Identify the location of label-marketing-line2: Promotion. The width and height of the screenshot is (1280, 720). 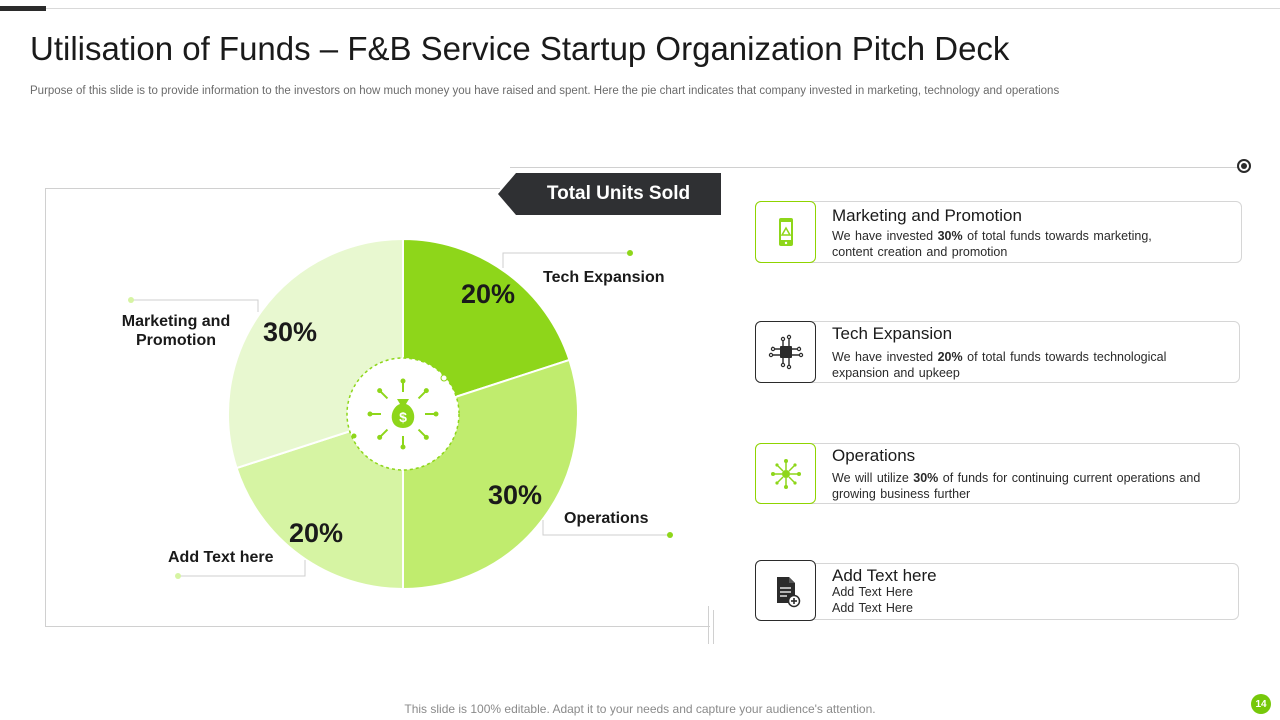
(176, 340).